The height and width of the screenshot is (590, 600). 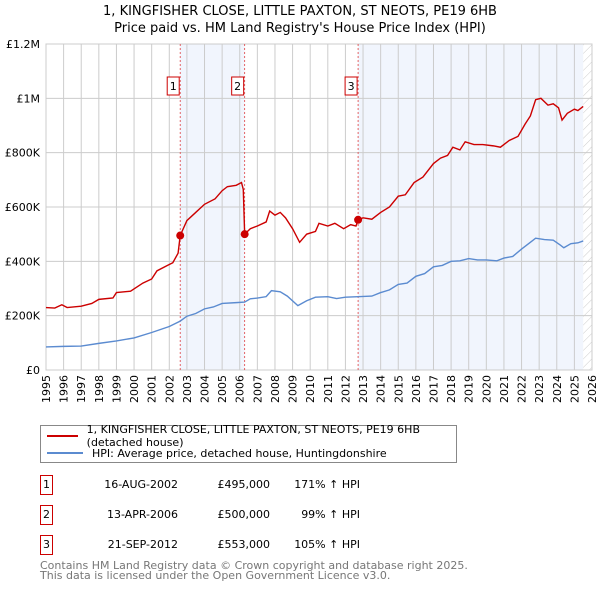 I want to click on x-tick-label: 2021, so click(x=504, y=389).